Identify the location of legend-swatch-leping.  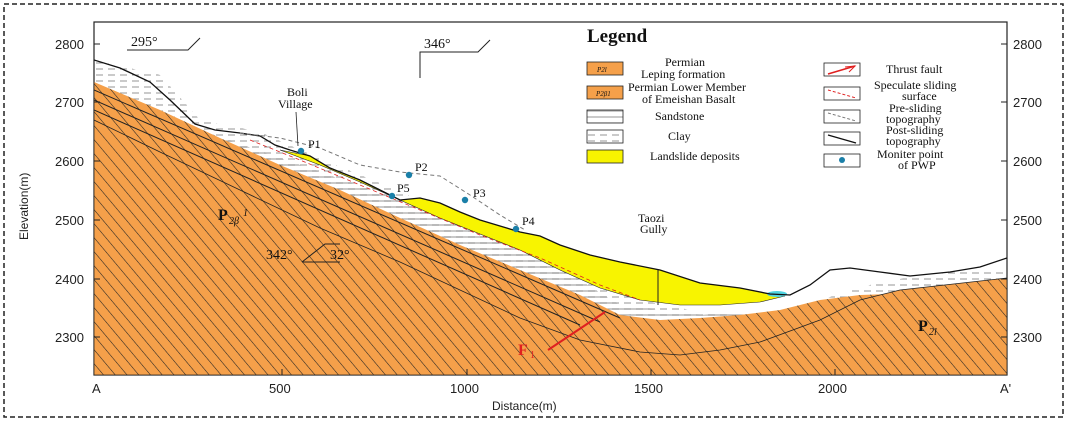
(605, 68).